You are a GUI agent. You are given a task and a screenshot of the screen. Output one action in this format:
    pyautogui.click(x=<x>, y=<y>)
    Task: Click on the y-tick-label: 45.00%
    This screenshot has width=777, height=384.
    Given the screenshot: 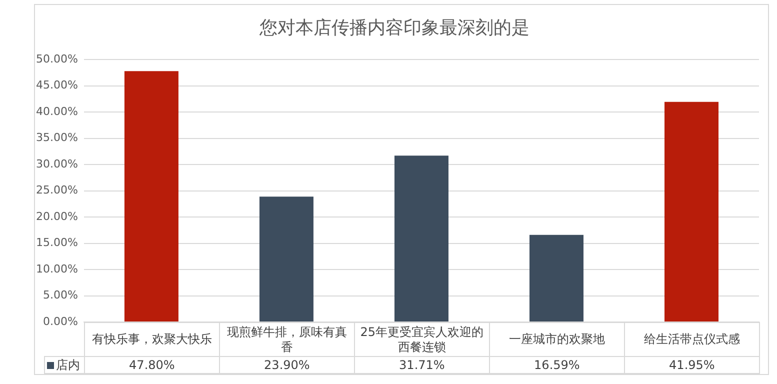 What is the action you would take?
    pyautogui.click(x=57, y=85)
    